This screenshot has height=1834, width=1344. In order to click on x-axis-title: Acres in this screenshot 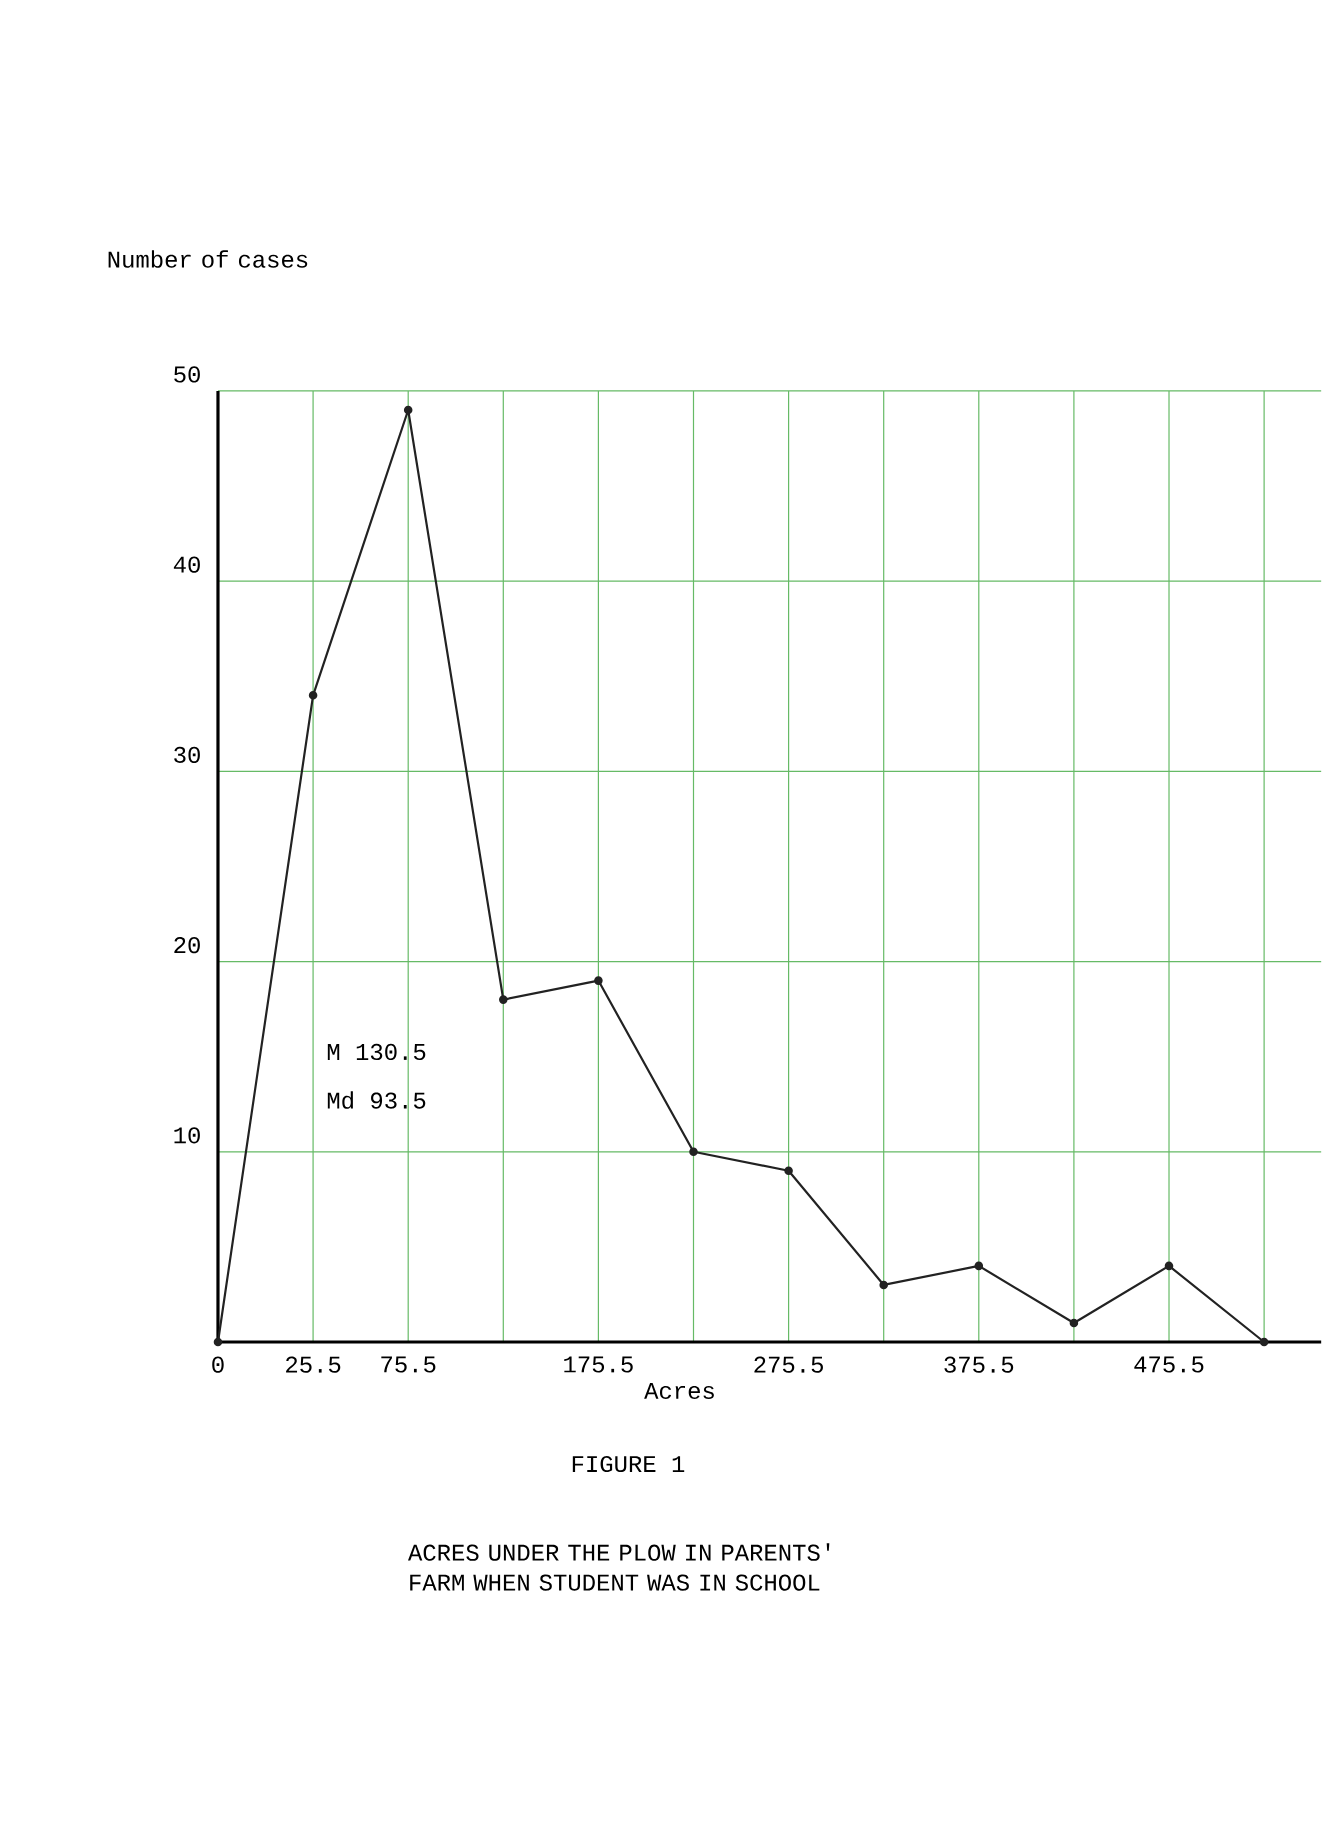, I will do `click(679, 1391)`.